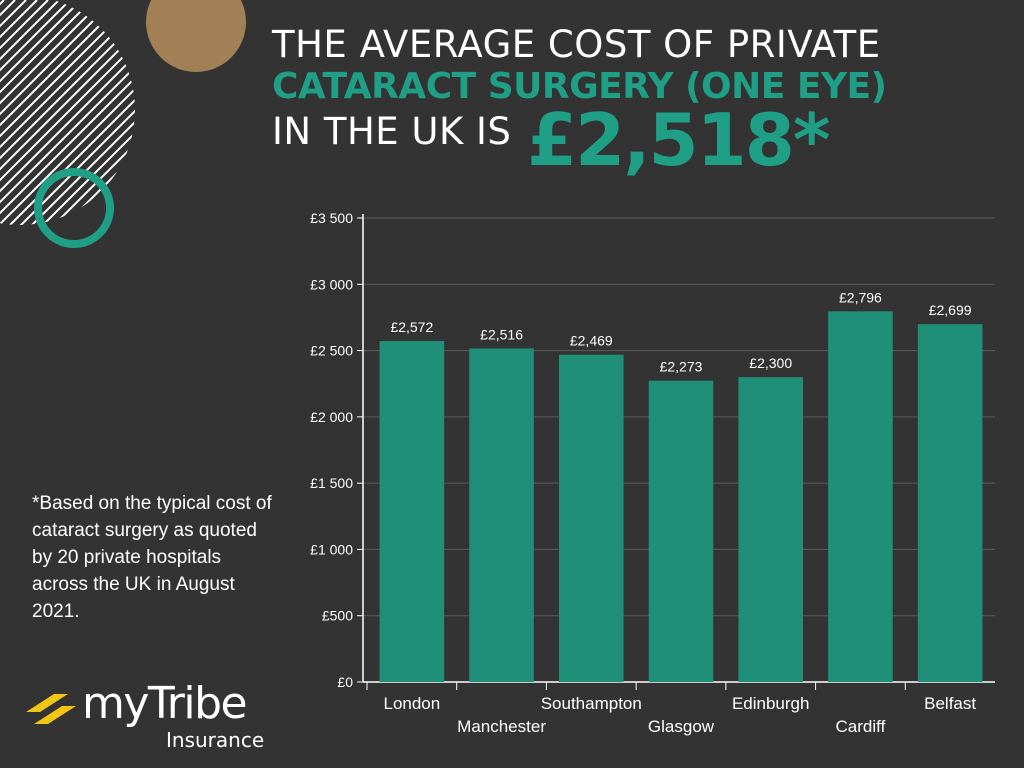  Describe the element at coordinates (51, 709) in the screenshot. I see `tribe-chevron-icon` at that location.